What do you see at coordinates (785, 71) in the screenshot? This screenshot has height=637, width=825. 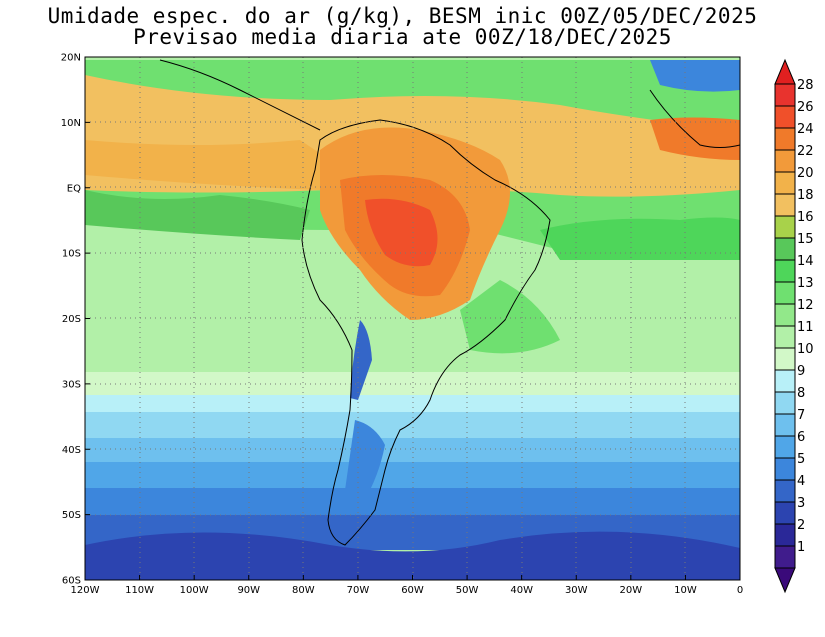 I see `colorbar-top-arrow` at bounding box center [785, 71].